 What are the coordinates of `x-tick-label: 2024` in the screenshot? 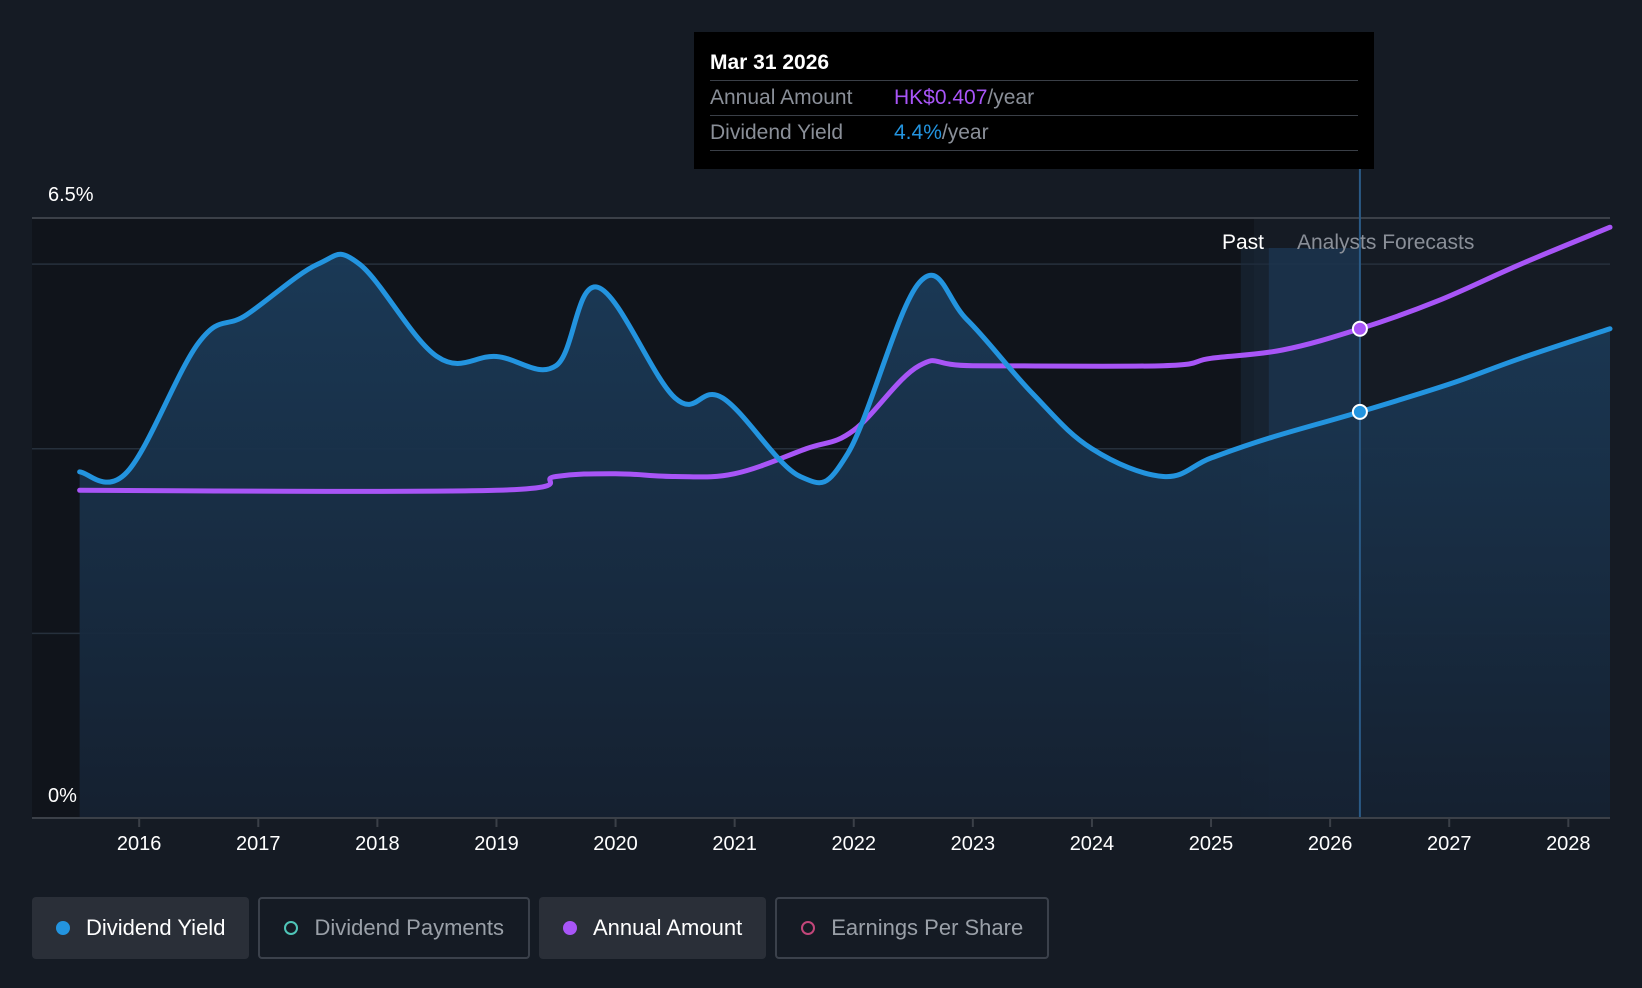 It's located at (1092, 844).